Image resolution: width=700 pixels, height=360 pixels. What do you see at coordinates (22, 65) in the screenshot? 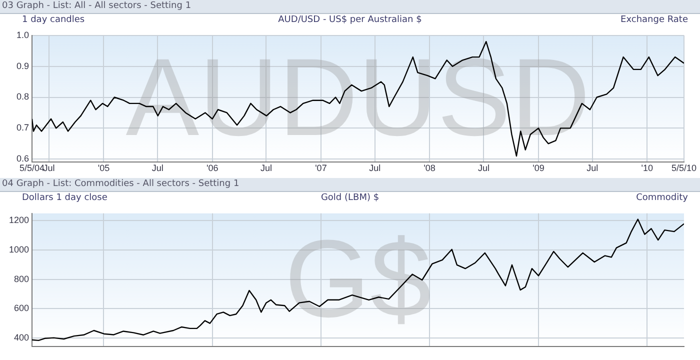
I see `y-tick-label: 0.9` at bounding box center [22, 65].